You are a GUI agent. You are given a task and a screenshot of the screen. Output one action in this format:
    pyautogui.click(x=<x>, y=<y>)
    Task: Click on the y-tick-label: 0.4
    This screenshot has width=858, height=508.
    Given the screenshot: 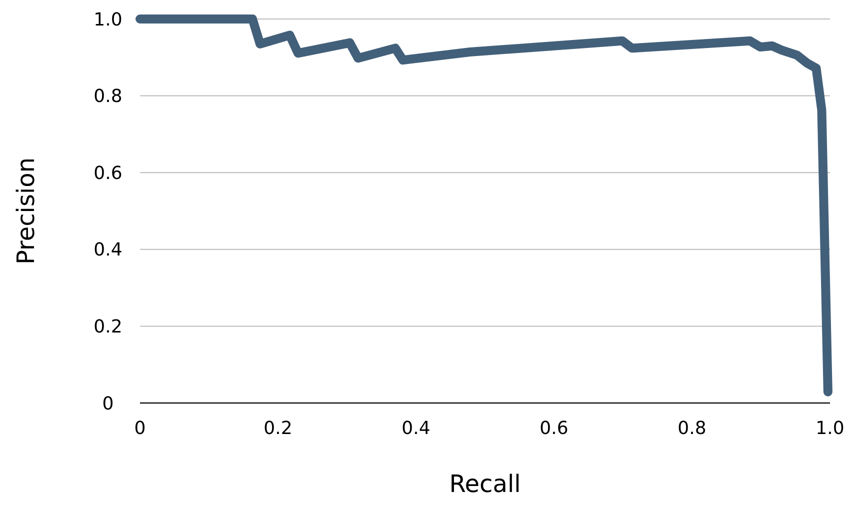 What is the action you would take?
    pyautogui.click(x=108, y=250)
    